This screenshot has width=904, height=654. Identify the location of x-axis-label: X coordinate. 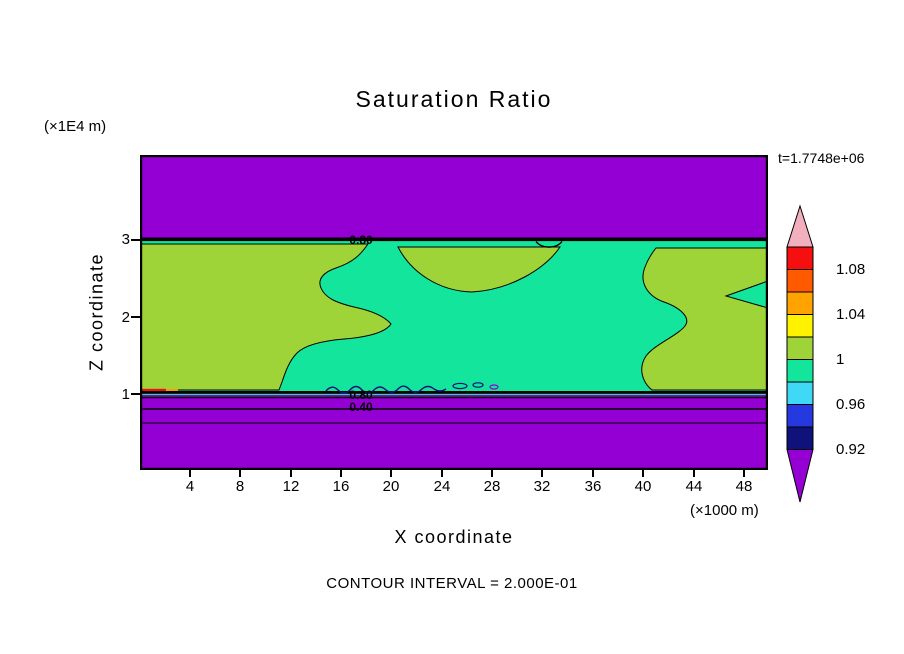
(454, 537).